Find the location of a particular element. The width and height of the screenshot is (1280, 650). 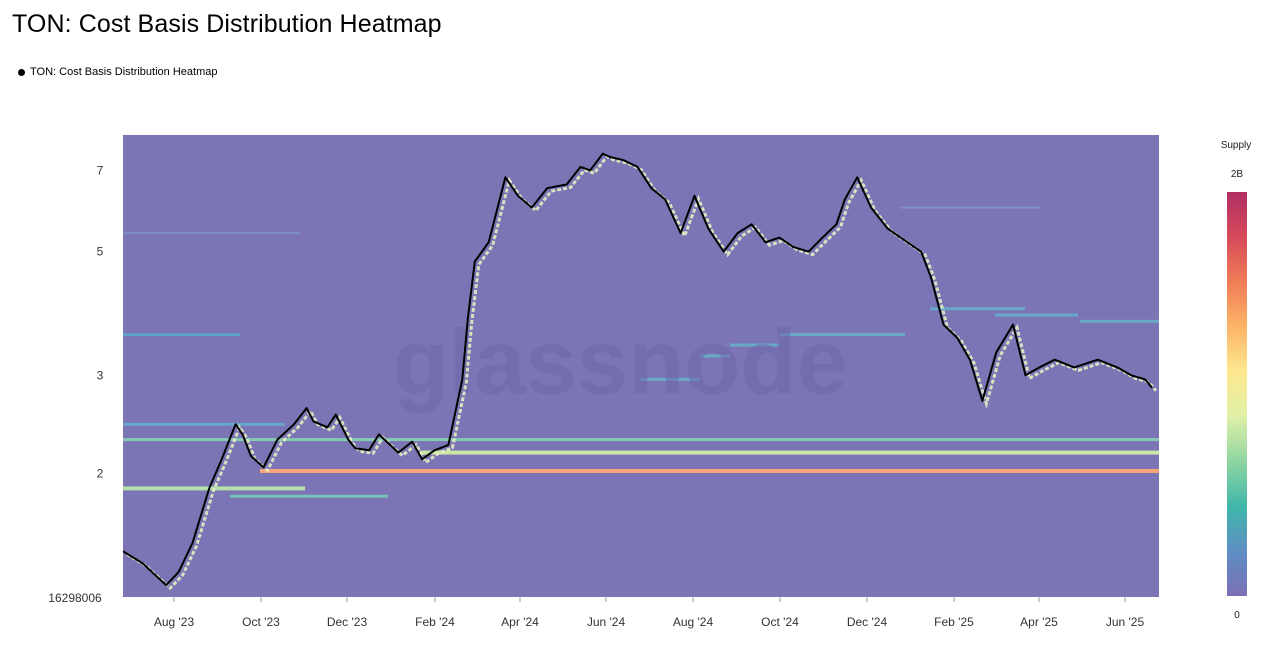

watermark: glassnode is located at coordinates (620, 363).